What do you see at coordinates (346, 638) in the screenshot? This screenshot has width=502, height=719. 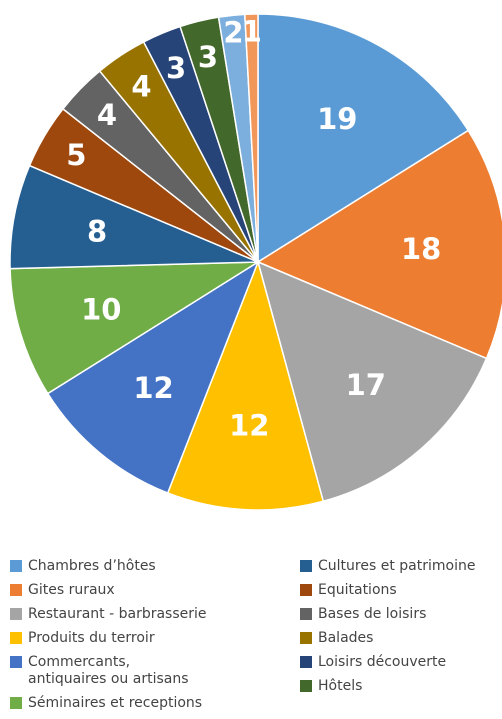 I see `legend-label: Balades` at bounding box center [346, 638].